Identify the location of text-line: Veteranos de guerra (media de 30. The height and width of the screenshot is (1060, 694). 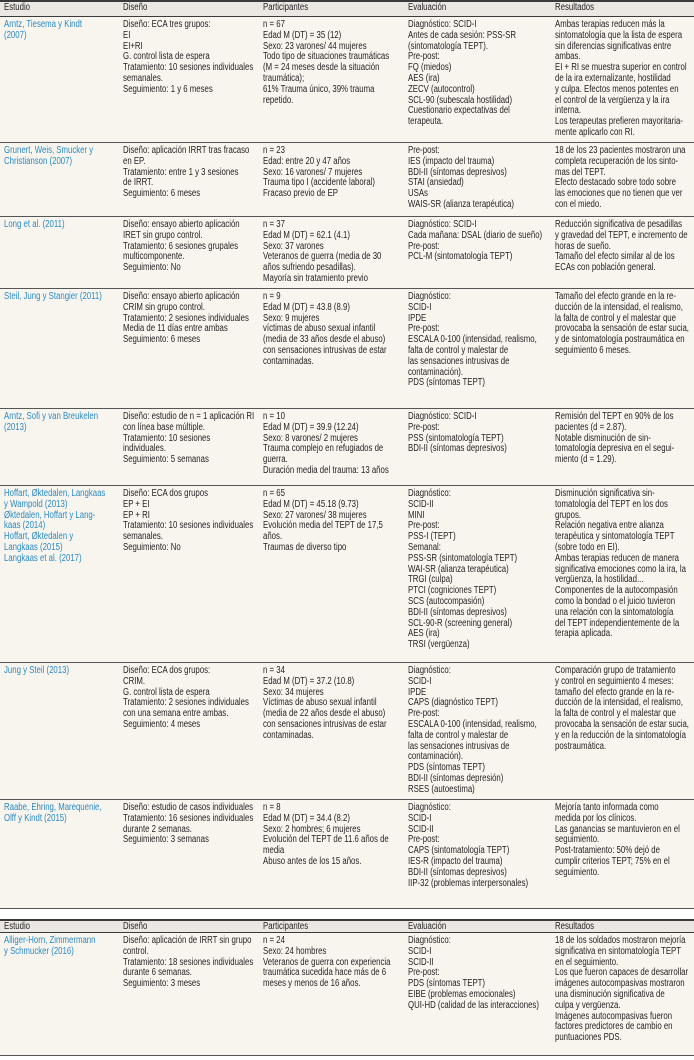
(322, 257).